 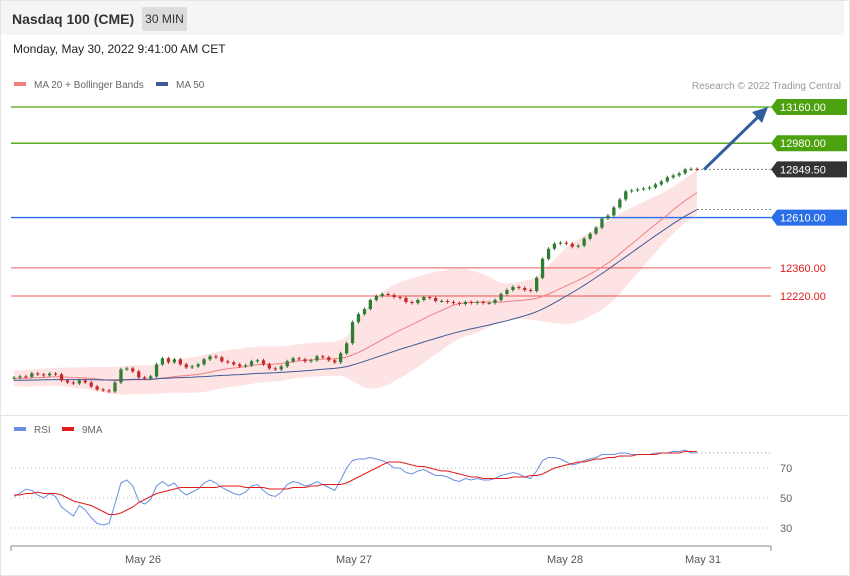 What do you see at coordinates (355, 483) in the screenshot?
I see `rsi-ma-line` at bounding box center [355, 483].